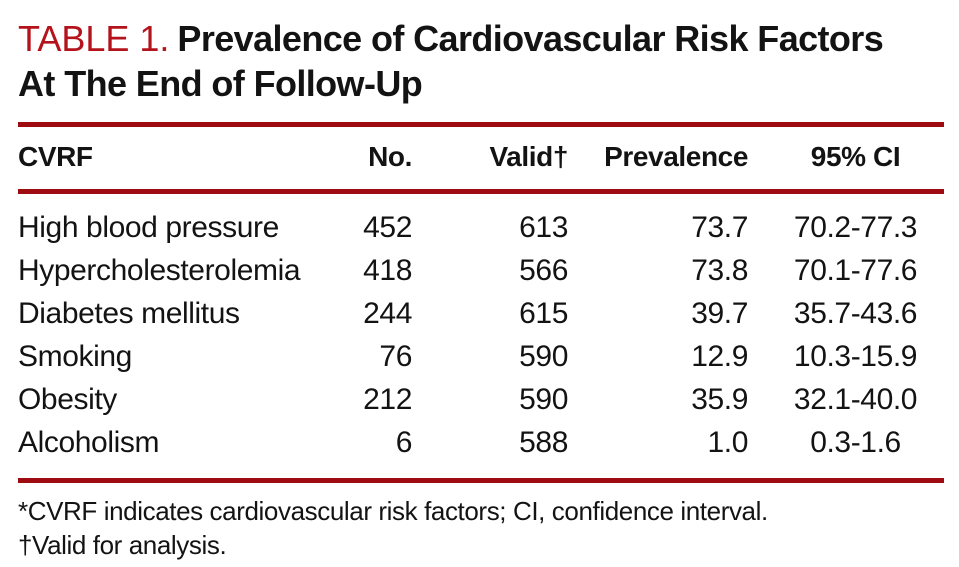  What do you see at coordinates (387, 313) in the screenshot?
I see `cell-no: 244` at bounding box center [387, 313].